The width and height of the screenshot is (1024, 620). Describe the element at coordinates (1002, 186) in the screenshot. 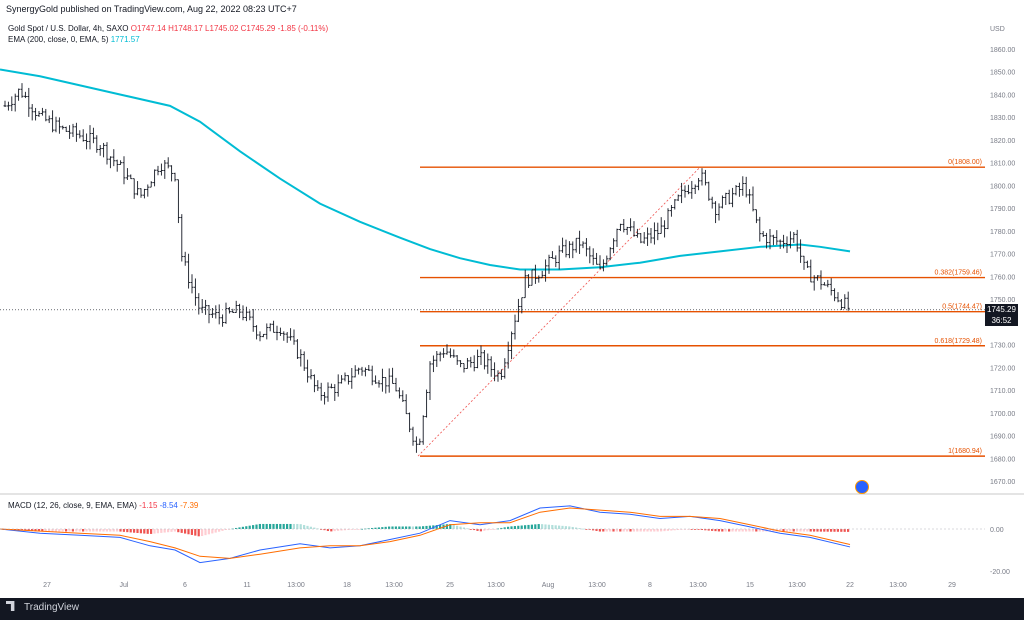

I see `price-tick-label: 1800.00` at that location.